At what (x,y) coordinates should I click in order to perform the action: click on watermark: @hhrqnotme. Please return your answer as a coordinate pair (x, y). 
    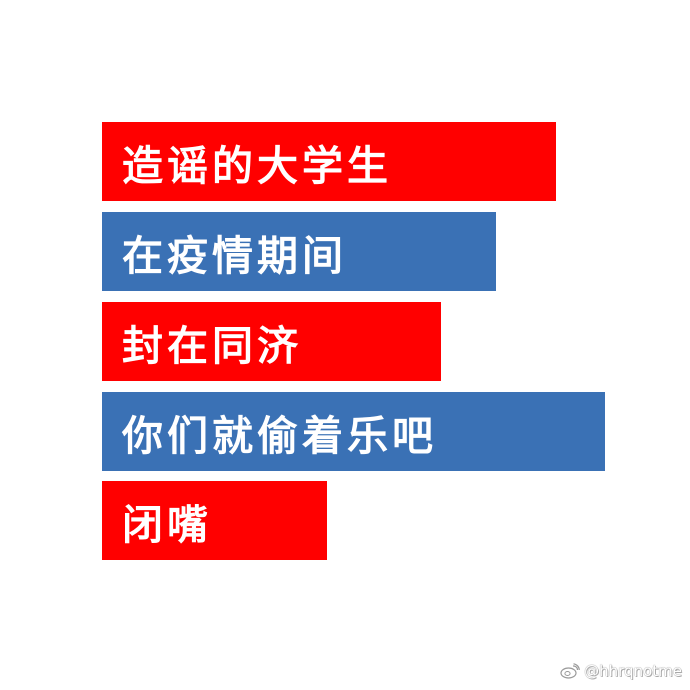
    Looking at the image, I should click on (621, 671).